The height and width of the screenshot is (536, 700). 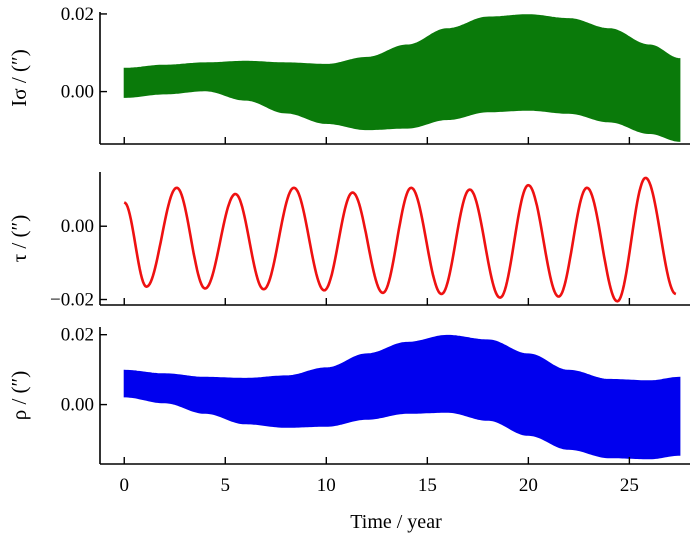 I want to click on x-tick-label-4: 20, so click(x=528, y=485).